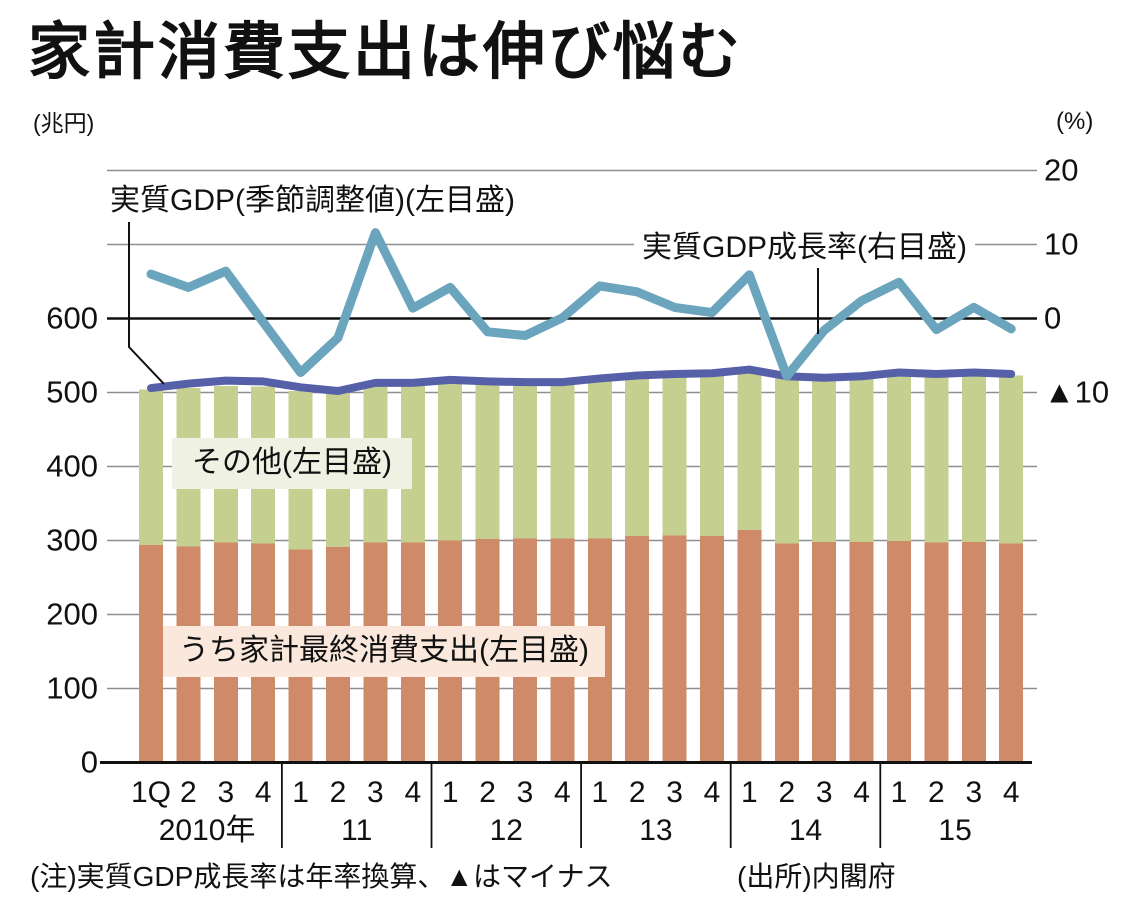 This screenshot has height=914, width=1140. I want to click on left-axis-tick: 200, so click(72, 613).